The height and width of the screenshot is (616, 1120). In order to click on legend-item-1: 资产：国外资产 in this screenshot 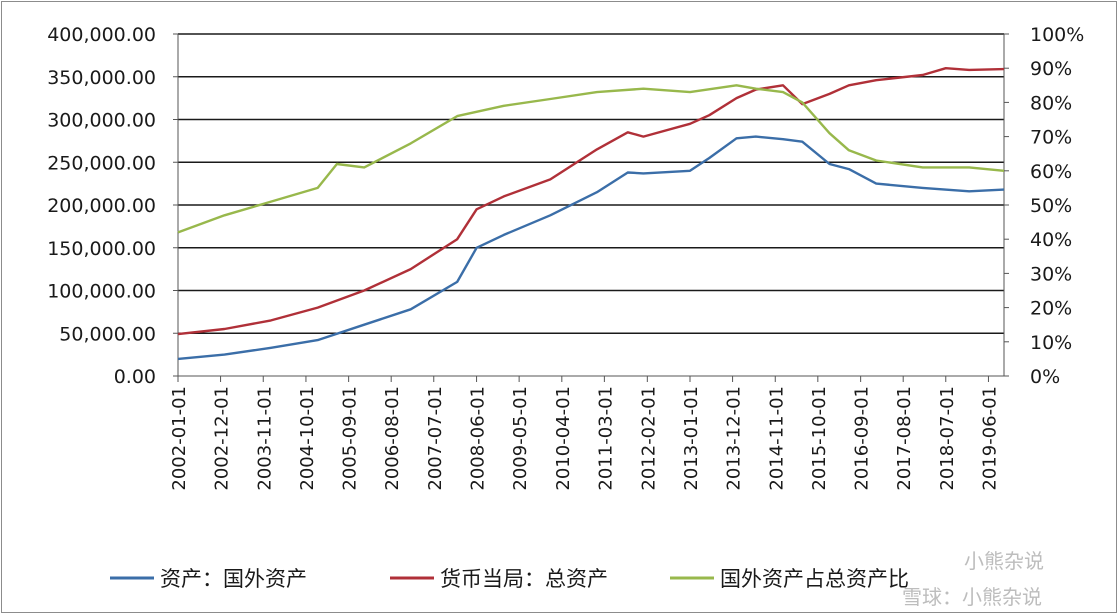, I will do `click(208, 579)`.